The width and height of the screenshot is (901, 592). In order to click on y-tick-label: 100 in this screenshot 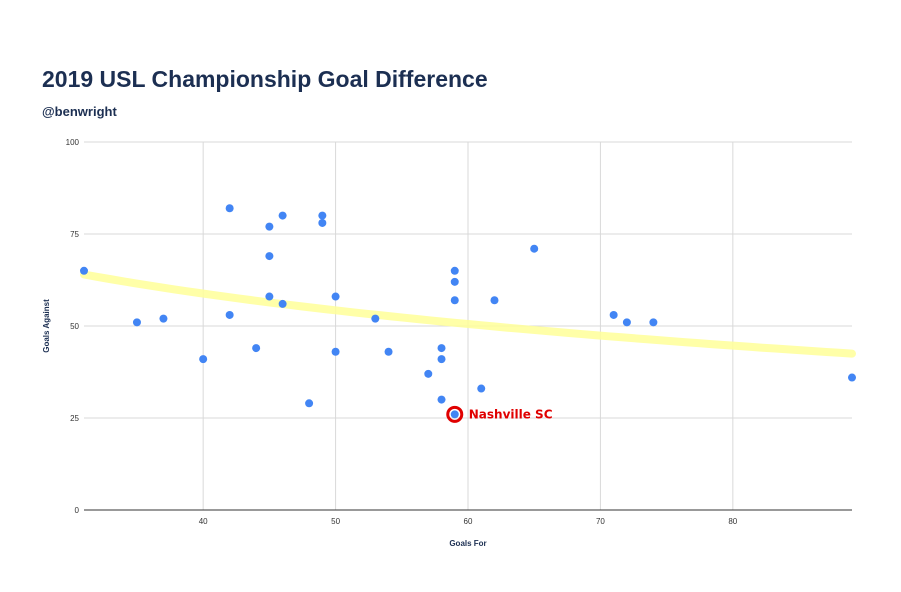, I will do `click(73, 142)`.